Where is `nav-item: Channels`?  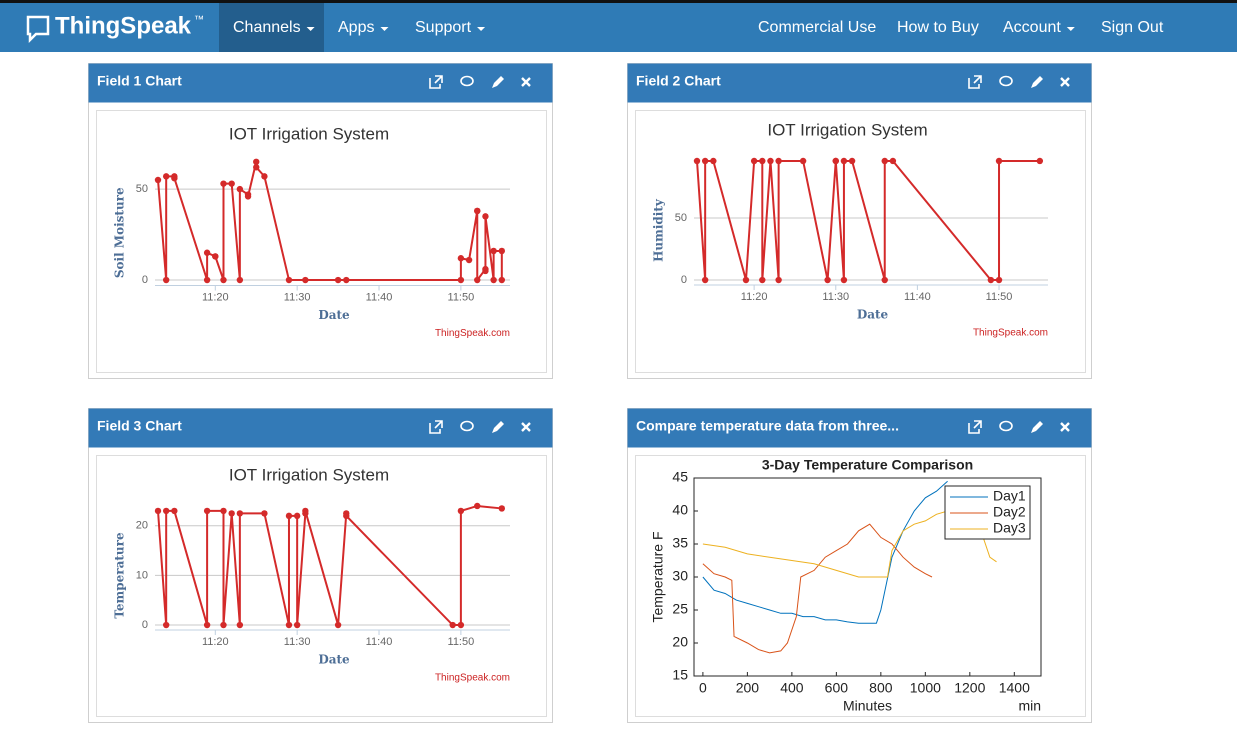
nav-item: Channels is located at coordinates (267, 27).